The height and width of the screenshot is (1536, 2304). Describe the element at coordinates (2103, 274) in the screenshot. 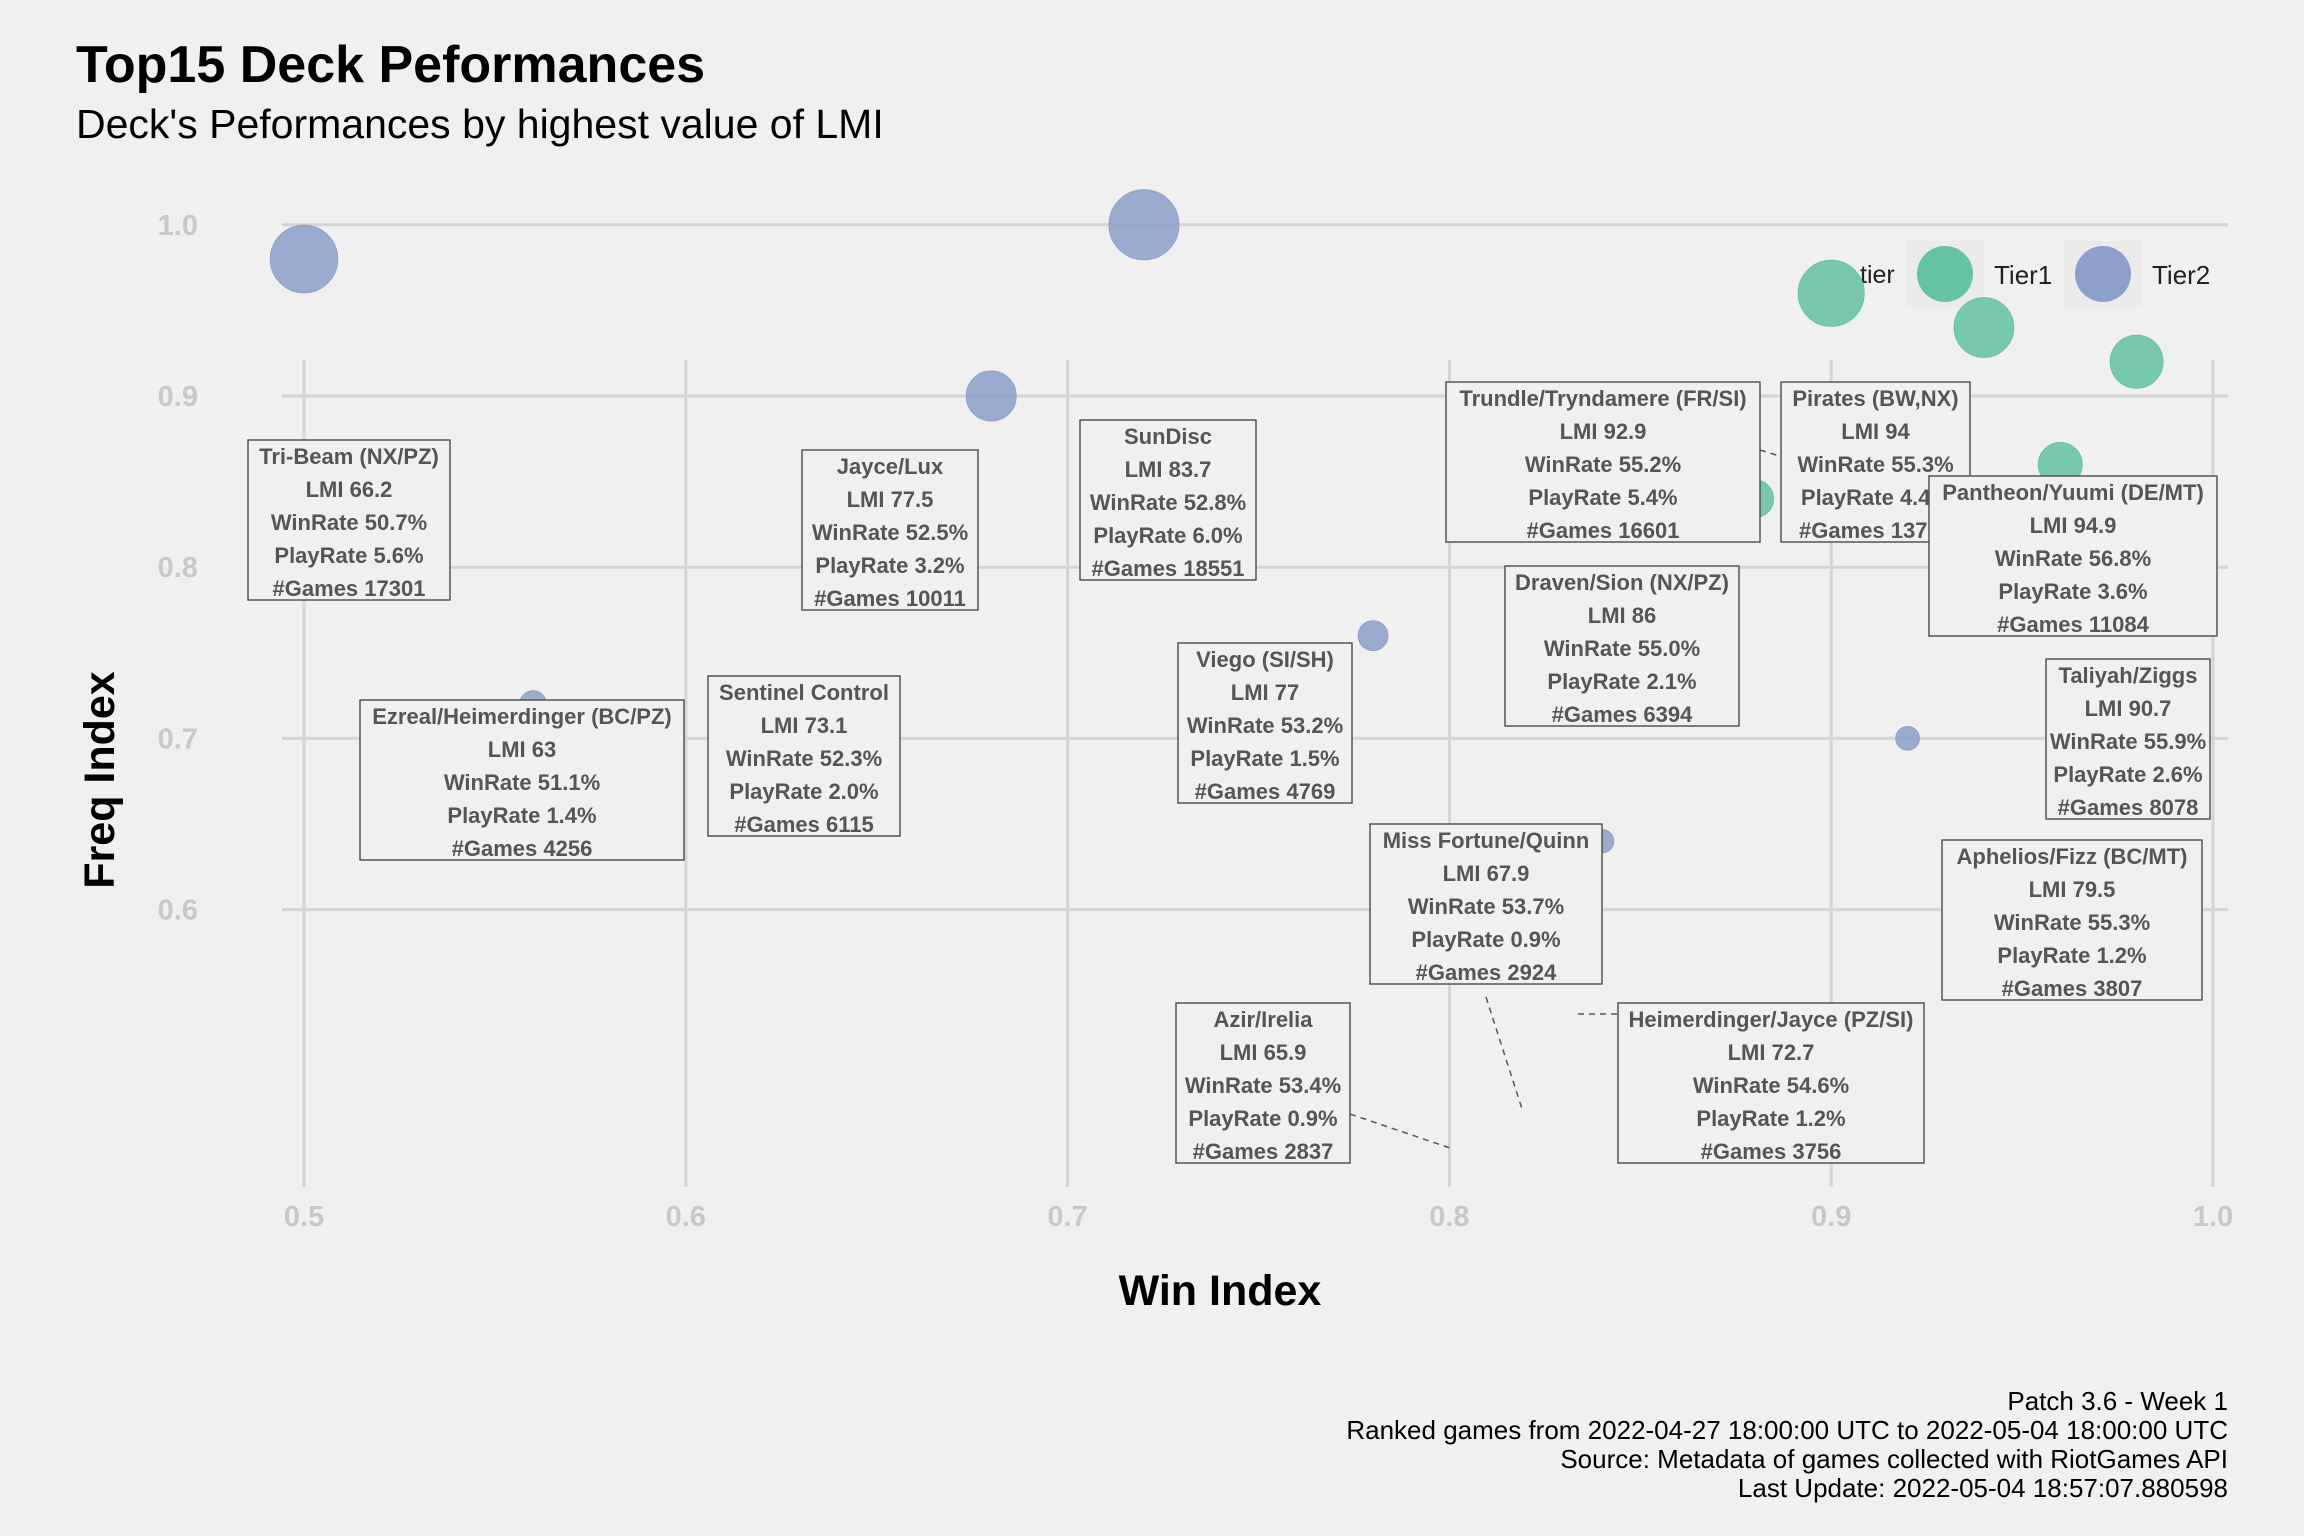

I see `legend-key-tier2` at that location.